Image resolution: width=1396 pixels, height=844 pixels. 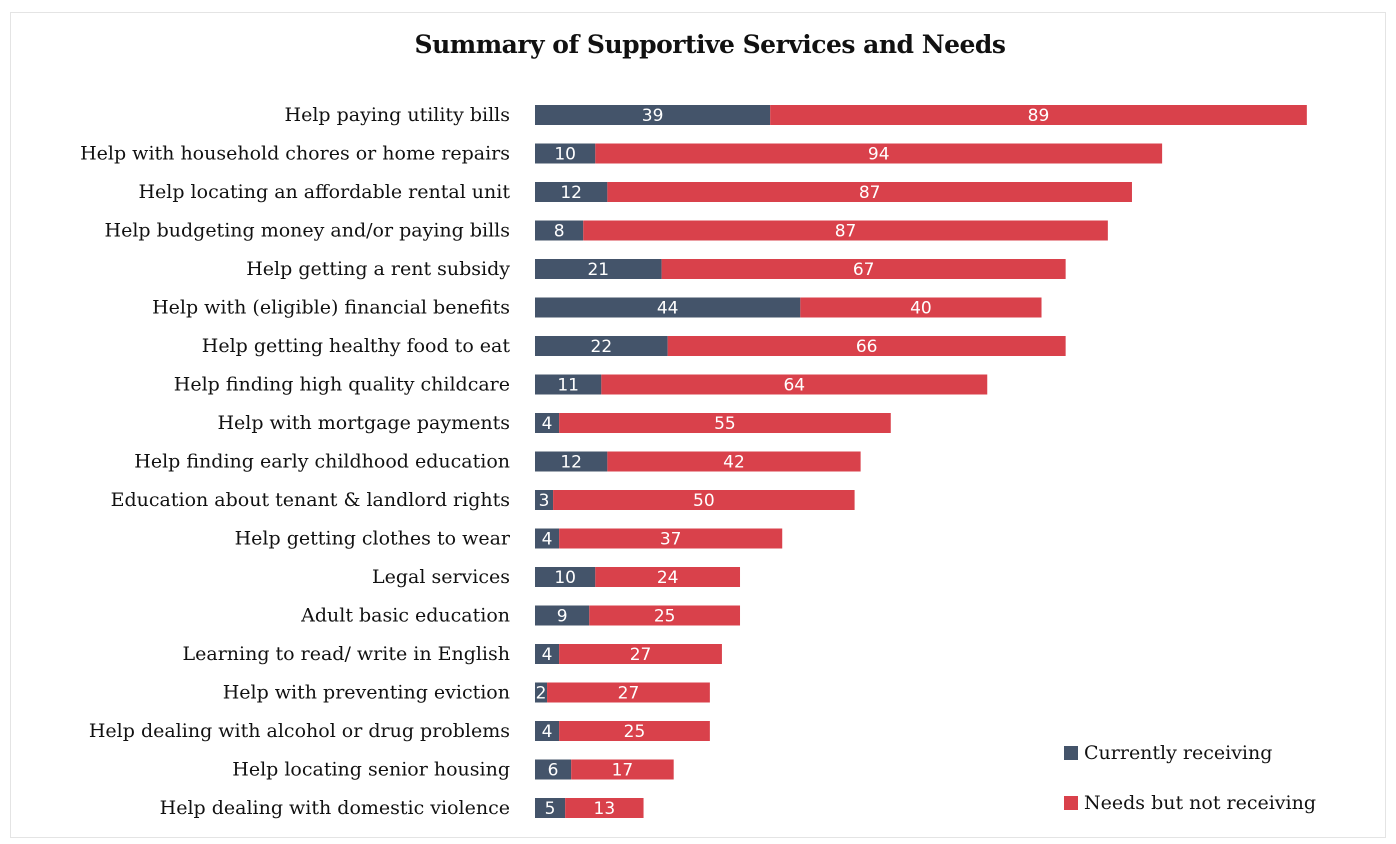 I want to click on category-label-help-with-mortgage-payments: Help with mortgage payments, so click(x=363, y=423).